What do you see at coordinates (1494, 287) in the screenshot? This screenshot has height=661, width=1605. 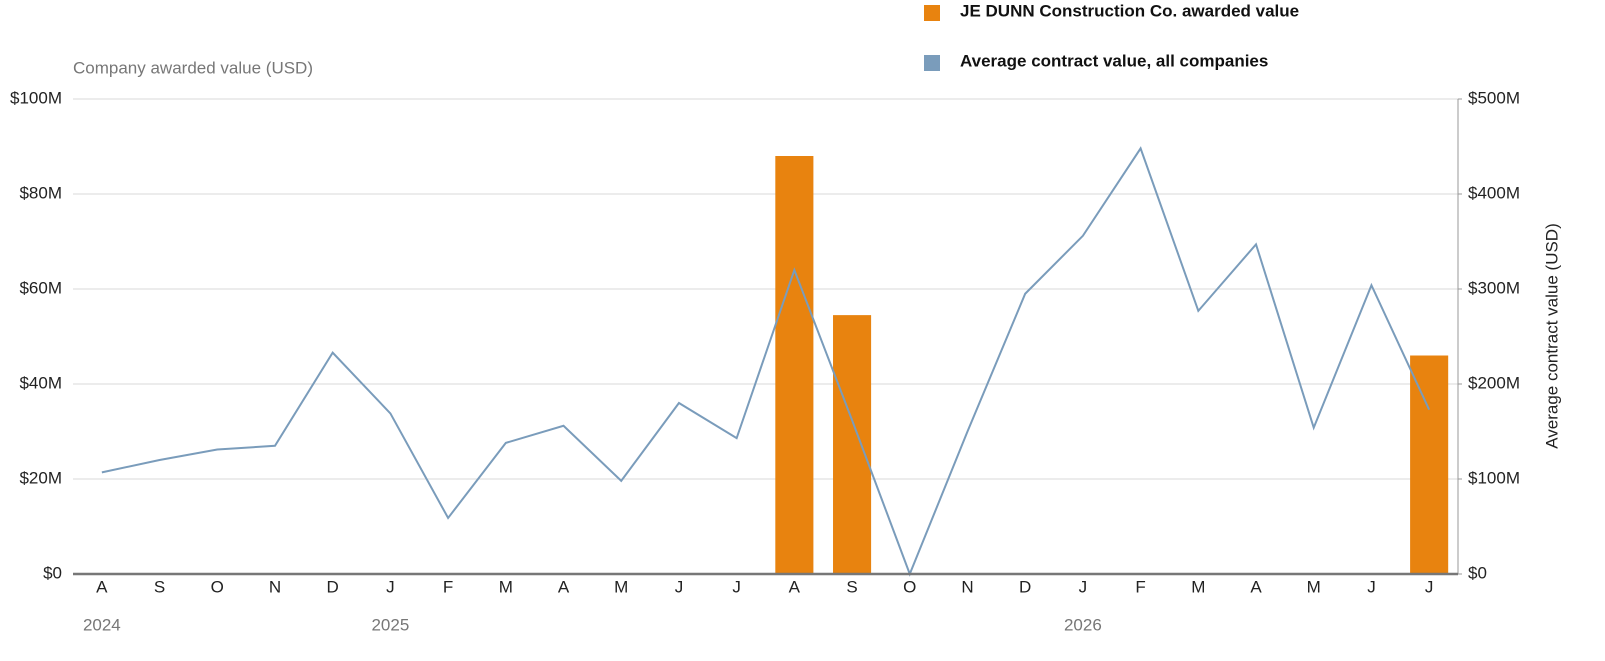 I see `y2-tick-label: $300M` at bounding box center [1494, 287].